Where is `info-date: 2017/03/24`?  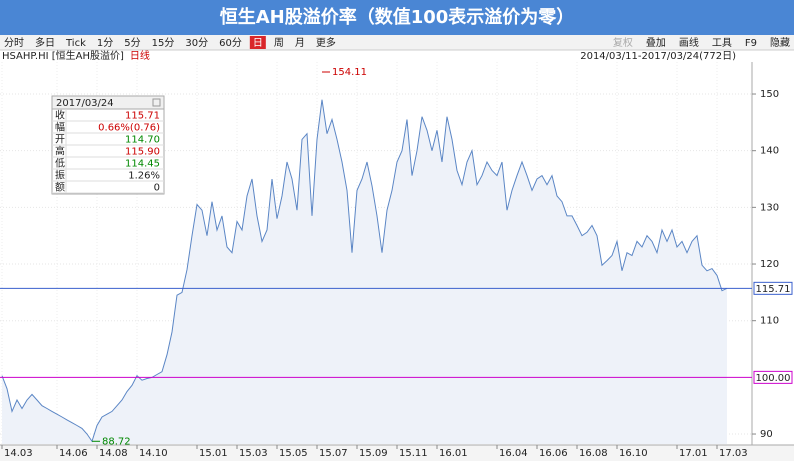
info-date: 2017/03/24 is located at coordinates (85, 103).